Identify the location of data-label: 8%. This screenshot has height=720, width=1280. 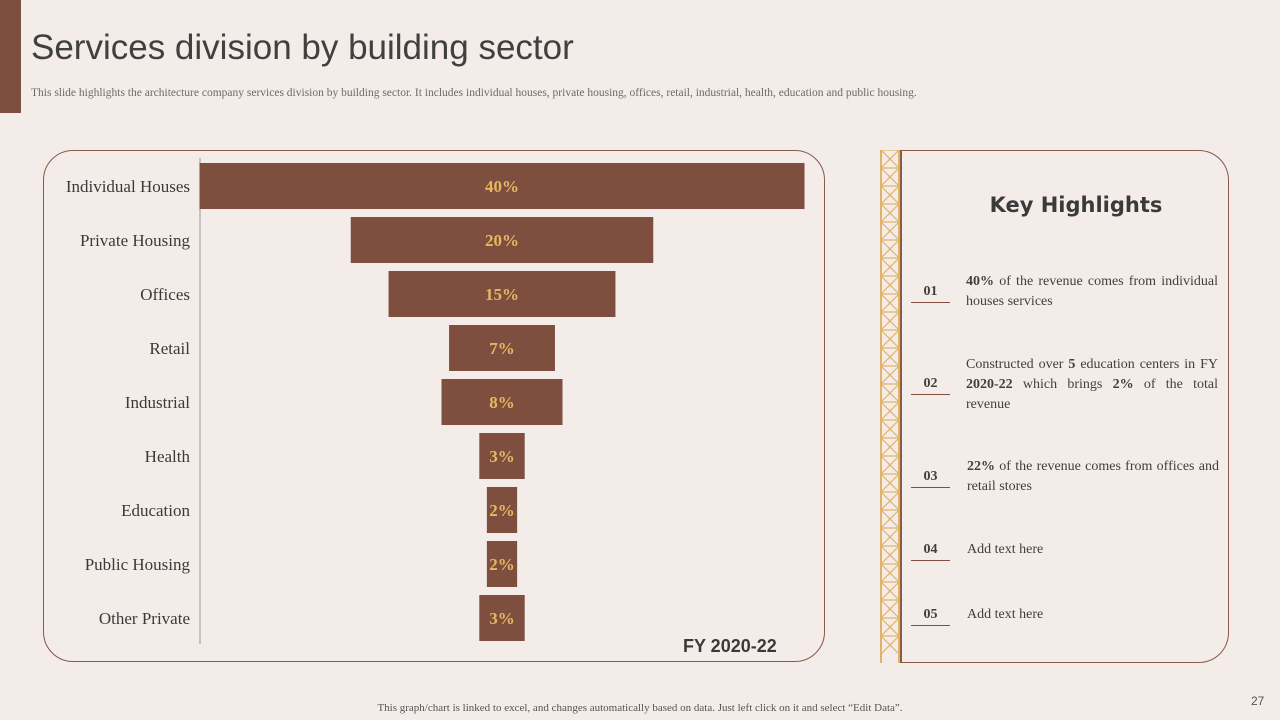
(502, 402).